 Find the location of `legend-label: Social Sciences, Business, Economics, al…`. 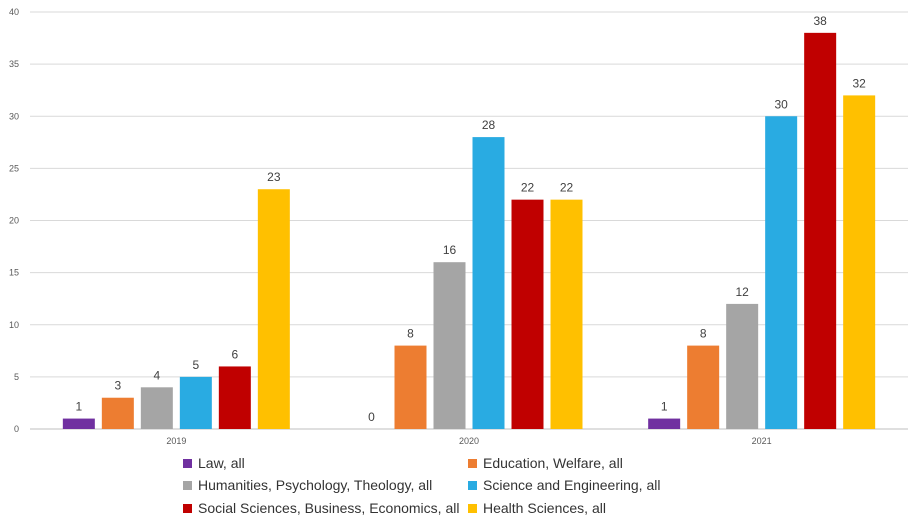

legend-label: Social Sciences, Business, Economics, al… is located at coordinates (329, 508).